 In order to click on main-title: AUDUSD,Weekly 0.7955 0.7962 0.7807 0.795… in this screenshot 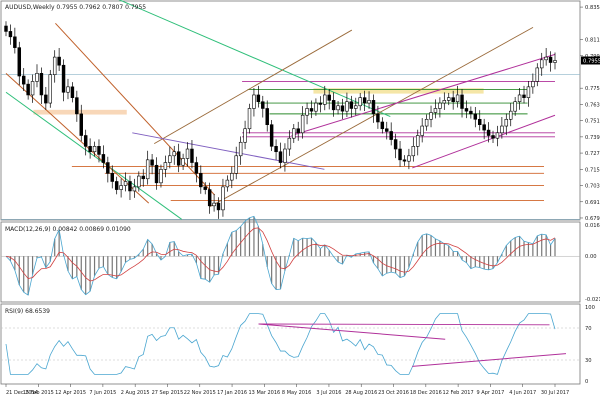, I will do `click(75, 7)`.